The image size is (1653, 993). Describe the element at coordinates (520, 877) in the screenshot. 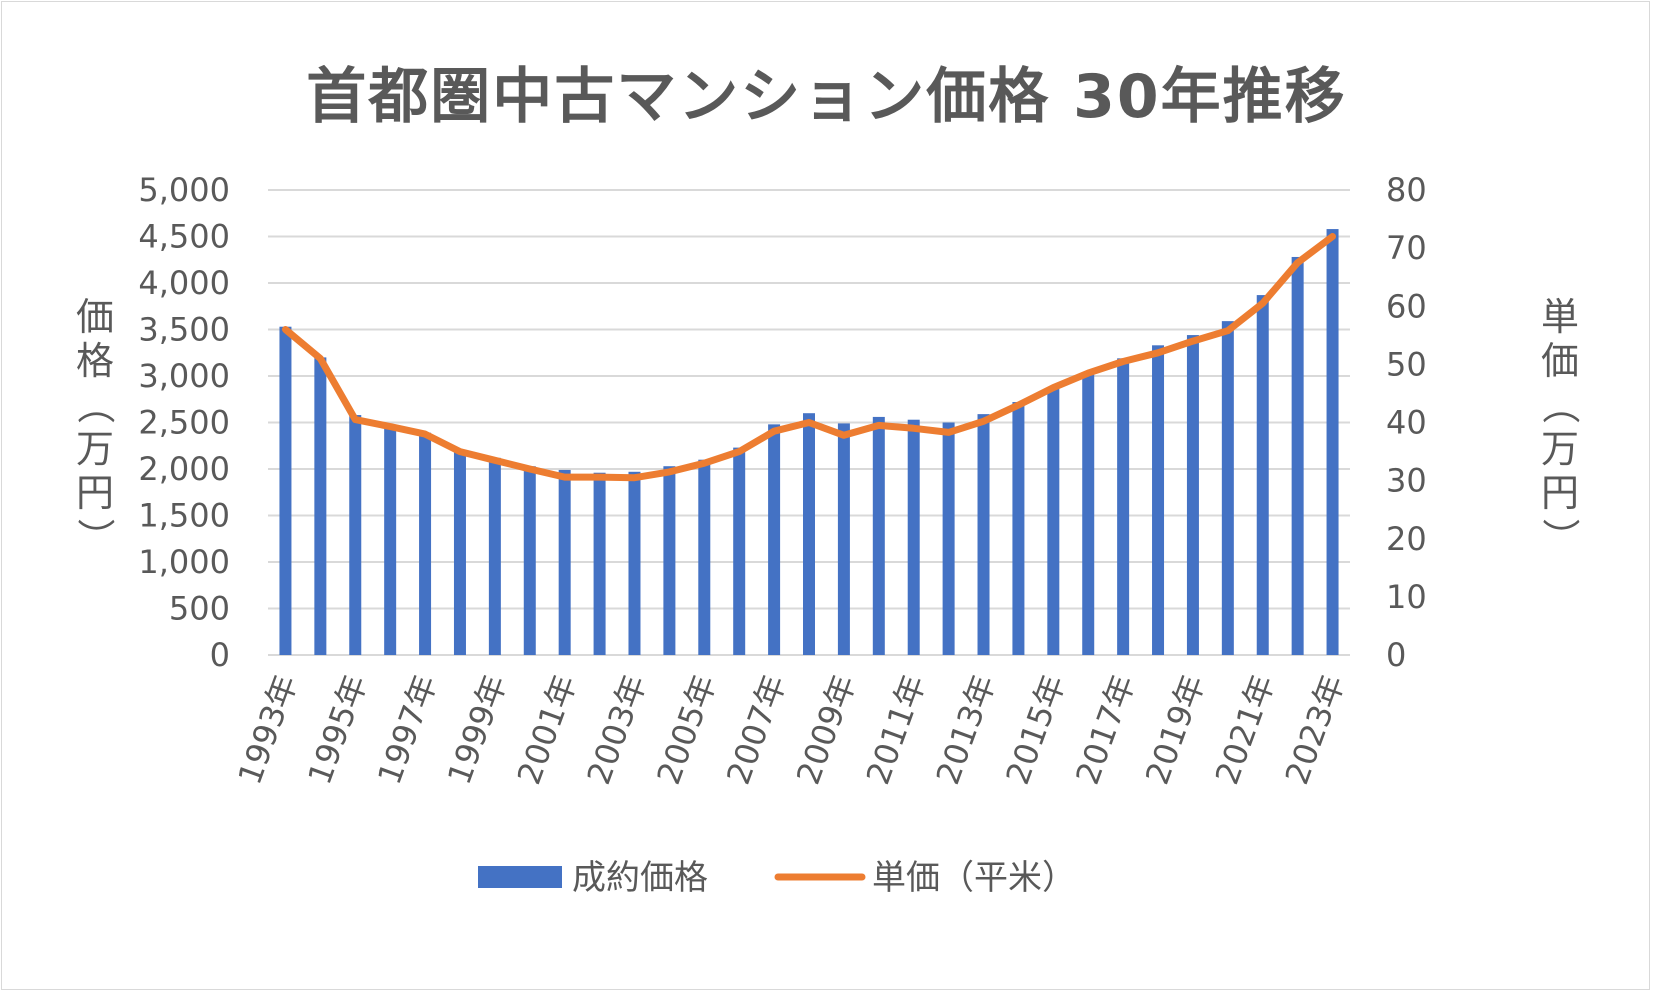

I see `legend-swatch-bar` at that location.